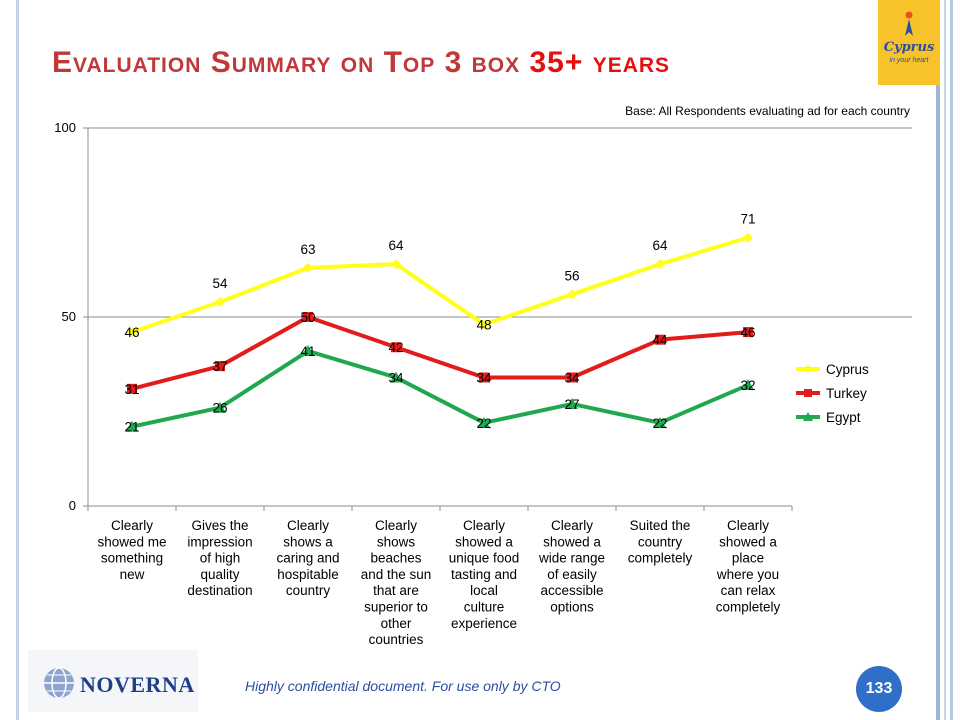 The height and width of the screenshot is (720, 960). What do you see at coordinates (843, 417) in the screenshot?
I see `legend-label-egypt: Egypt` at bounding box center [843, 417].